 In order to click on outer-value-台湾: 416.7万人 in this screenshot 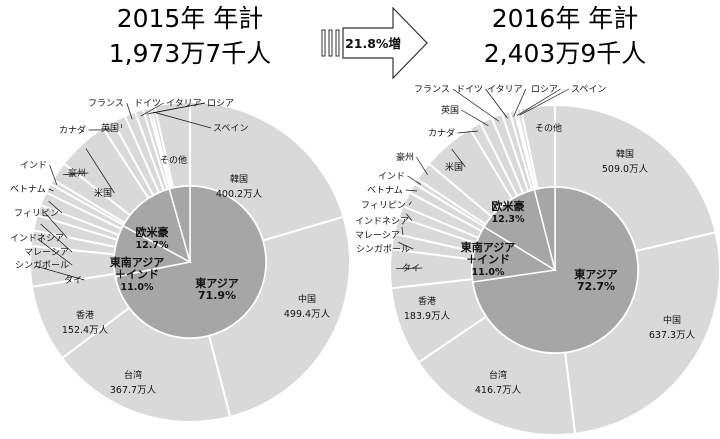, I will do `click(498, 390)`.